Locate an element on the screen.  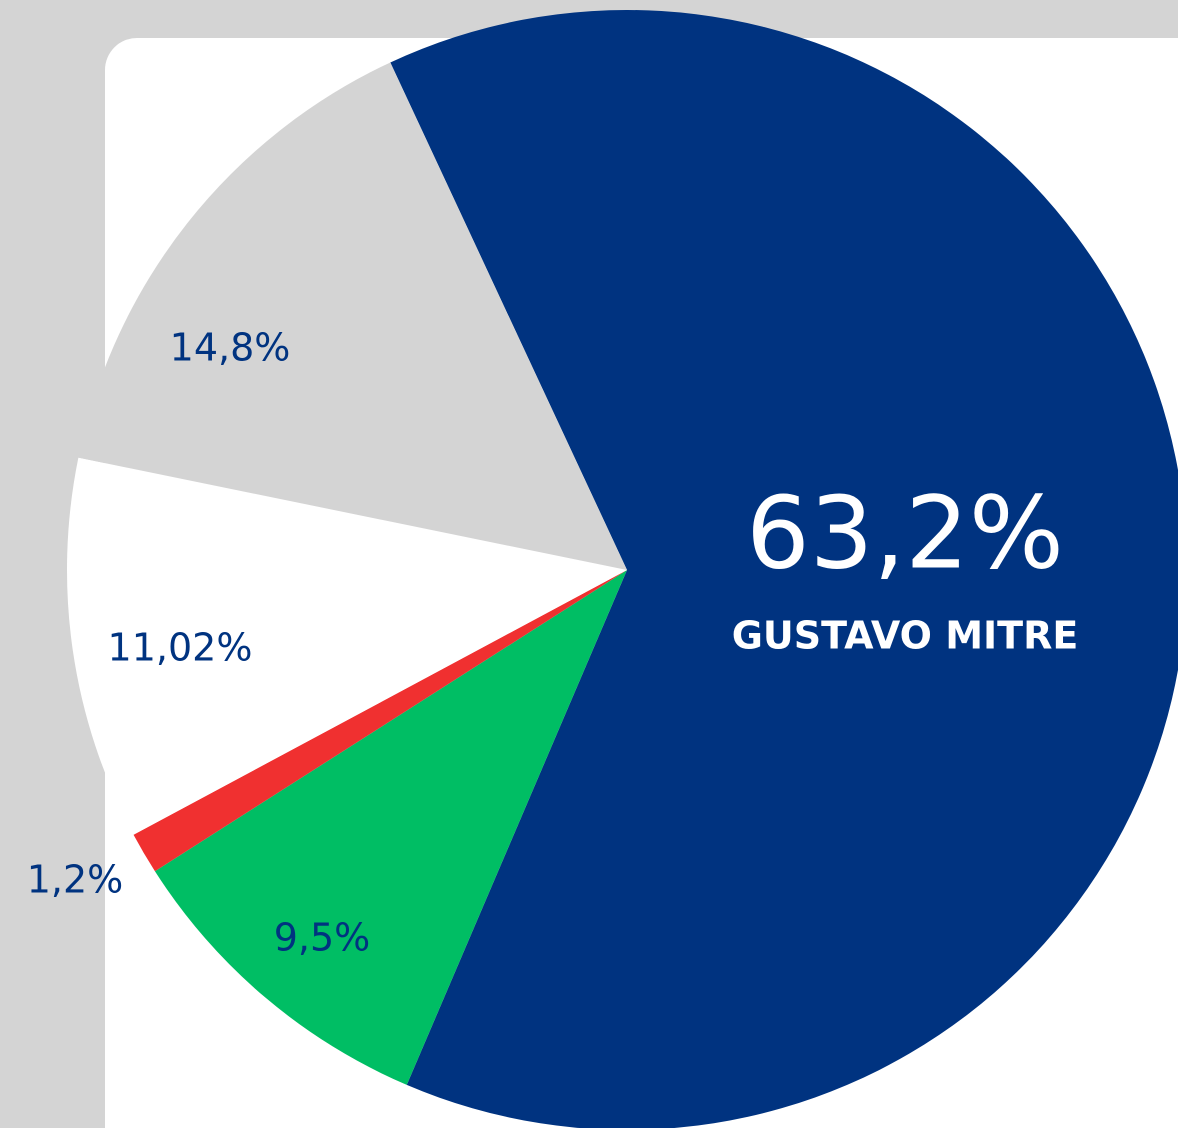
value-label: 63,2% is located at coordinates (905, 532).